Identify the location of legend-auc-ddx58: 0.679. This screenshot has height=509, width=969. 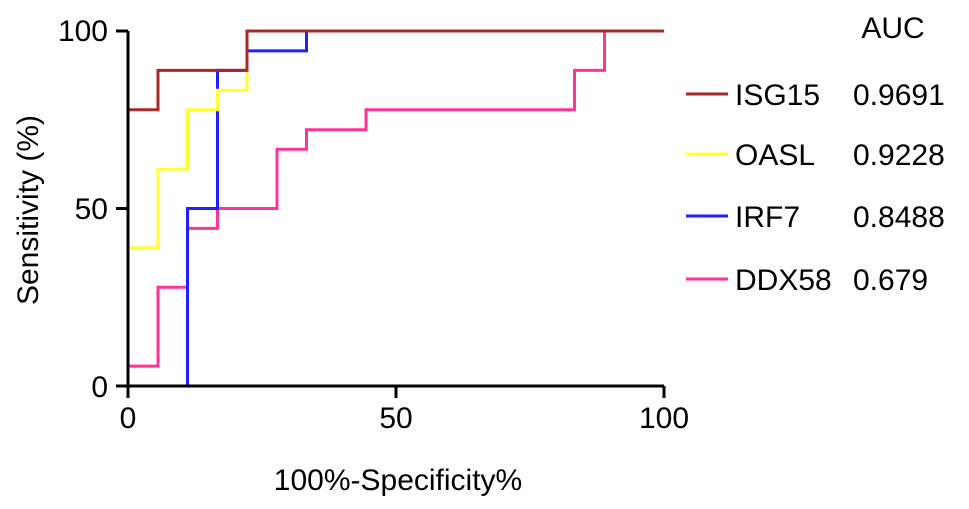
(890, 280).